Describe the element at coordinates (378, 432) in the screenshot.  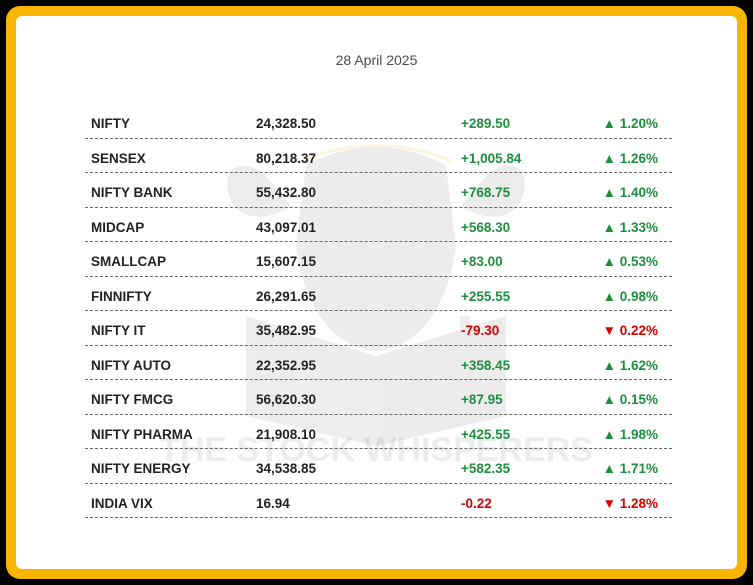
I see `table-row: NIFTY PHARMA 21,908.10 +425.55 ▲ 1.98%` at that location.